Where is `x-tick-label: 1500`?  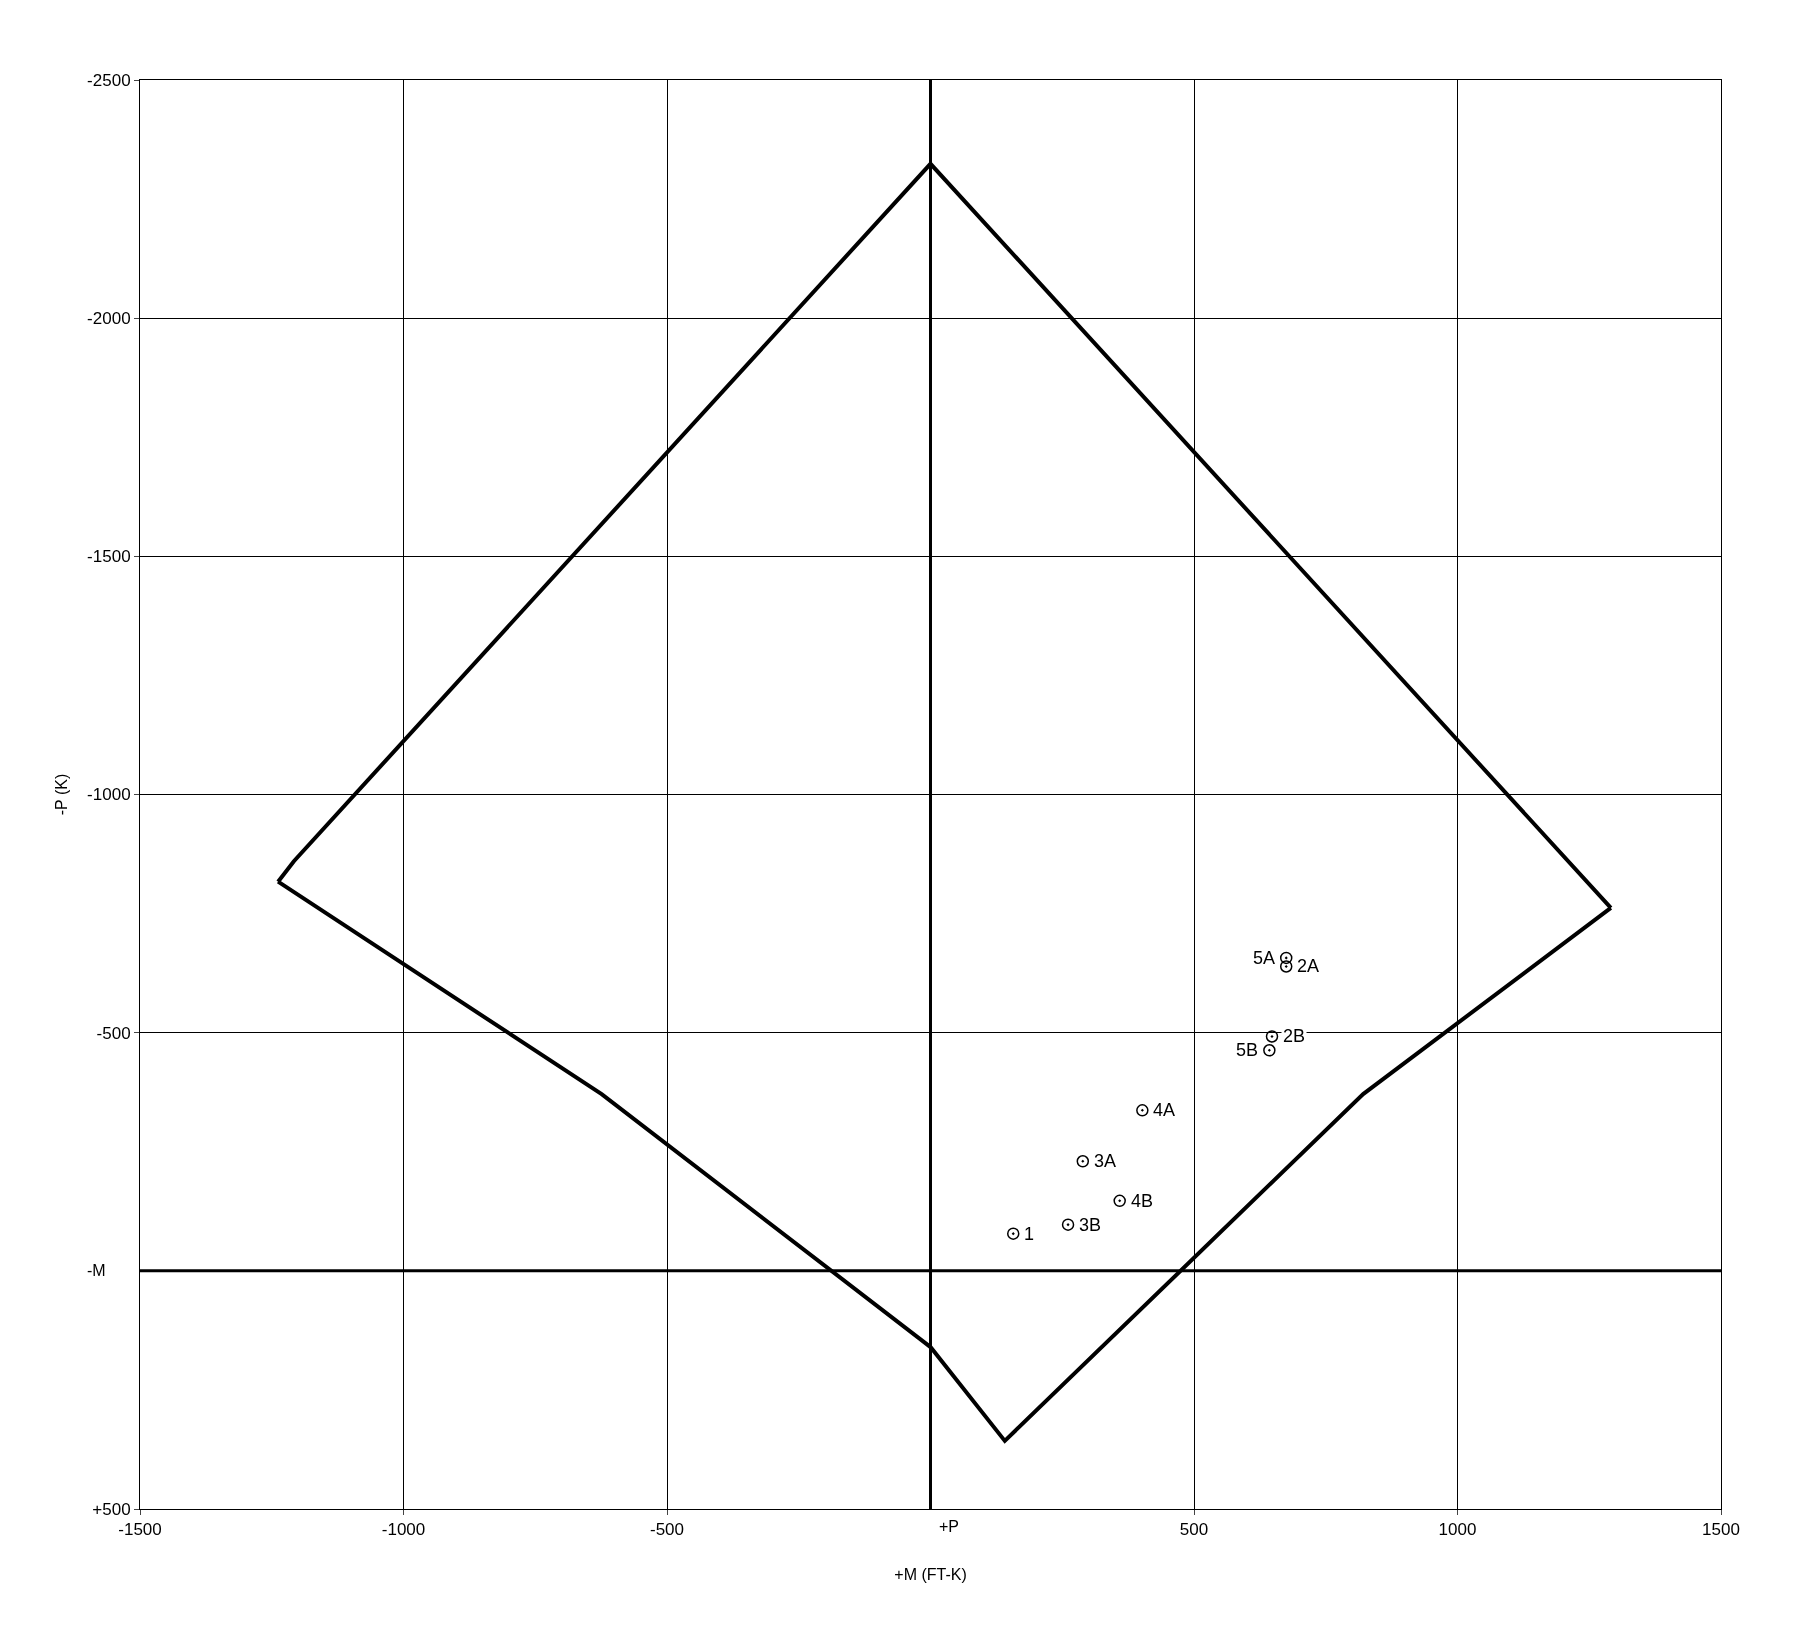 x-tick-label: 1500 is located at coordinates (1721, 1530).